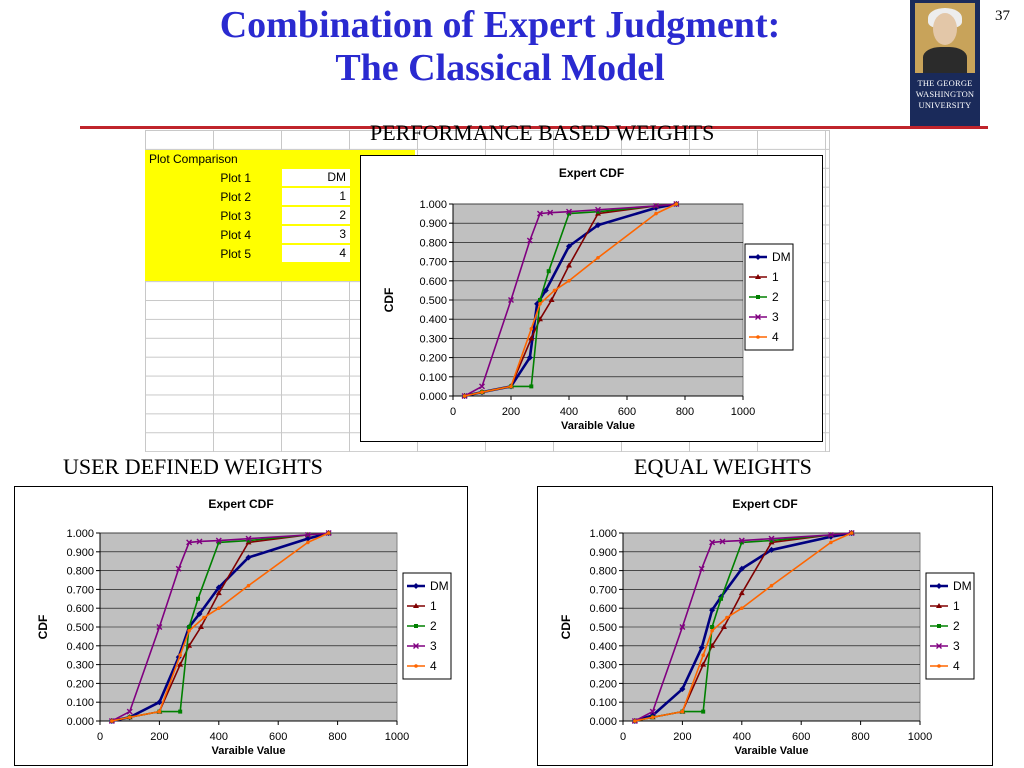  I want to click on gwu-logo: THE GEORGE WASHINGTON UNIVERSITY, so click(945, 64).